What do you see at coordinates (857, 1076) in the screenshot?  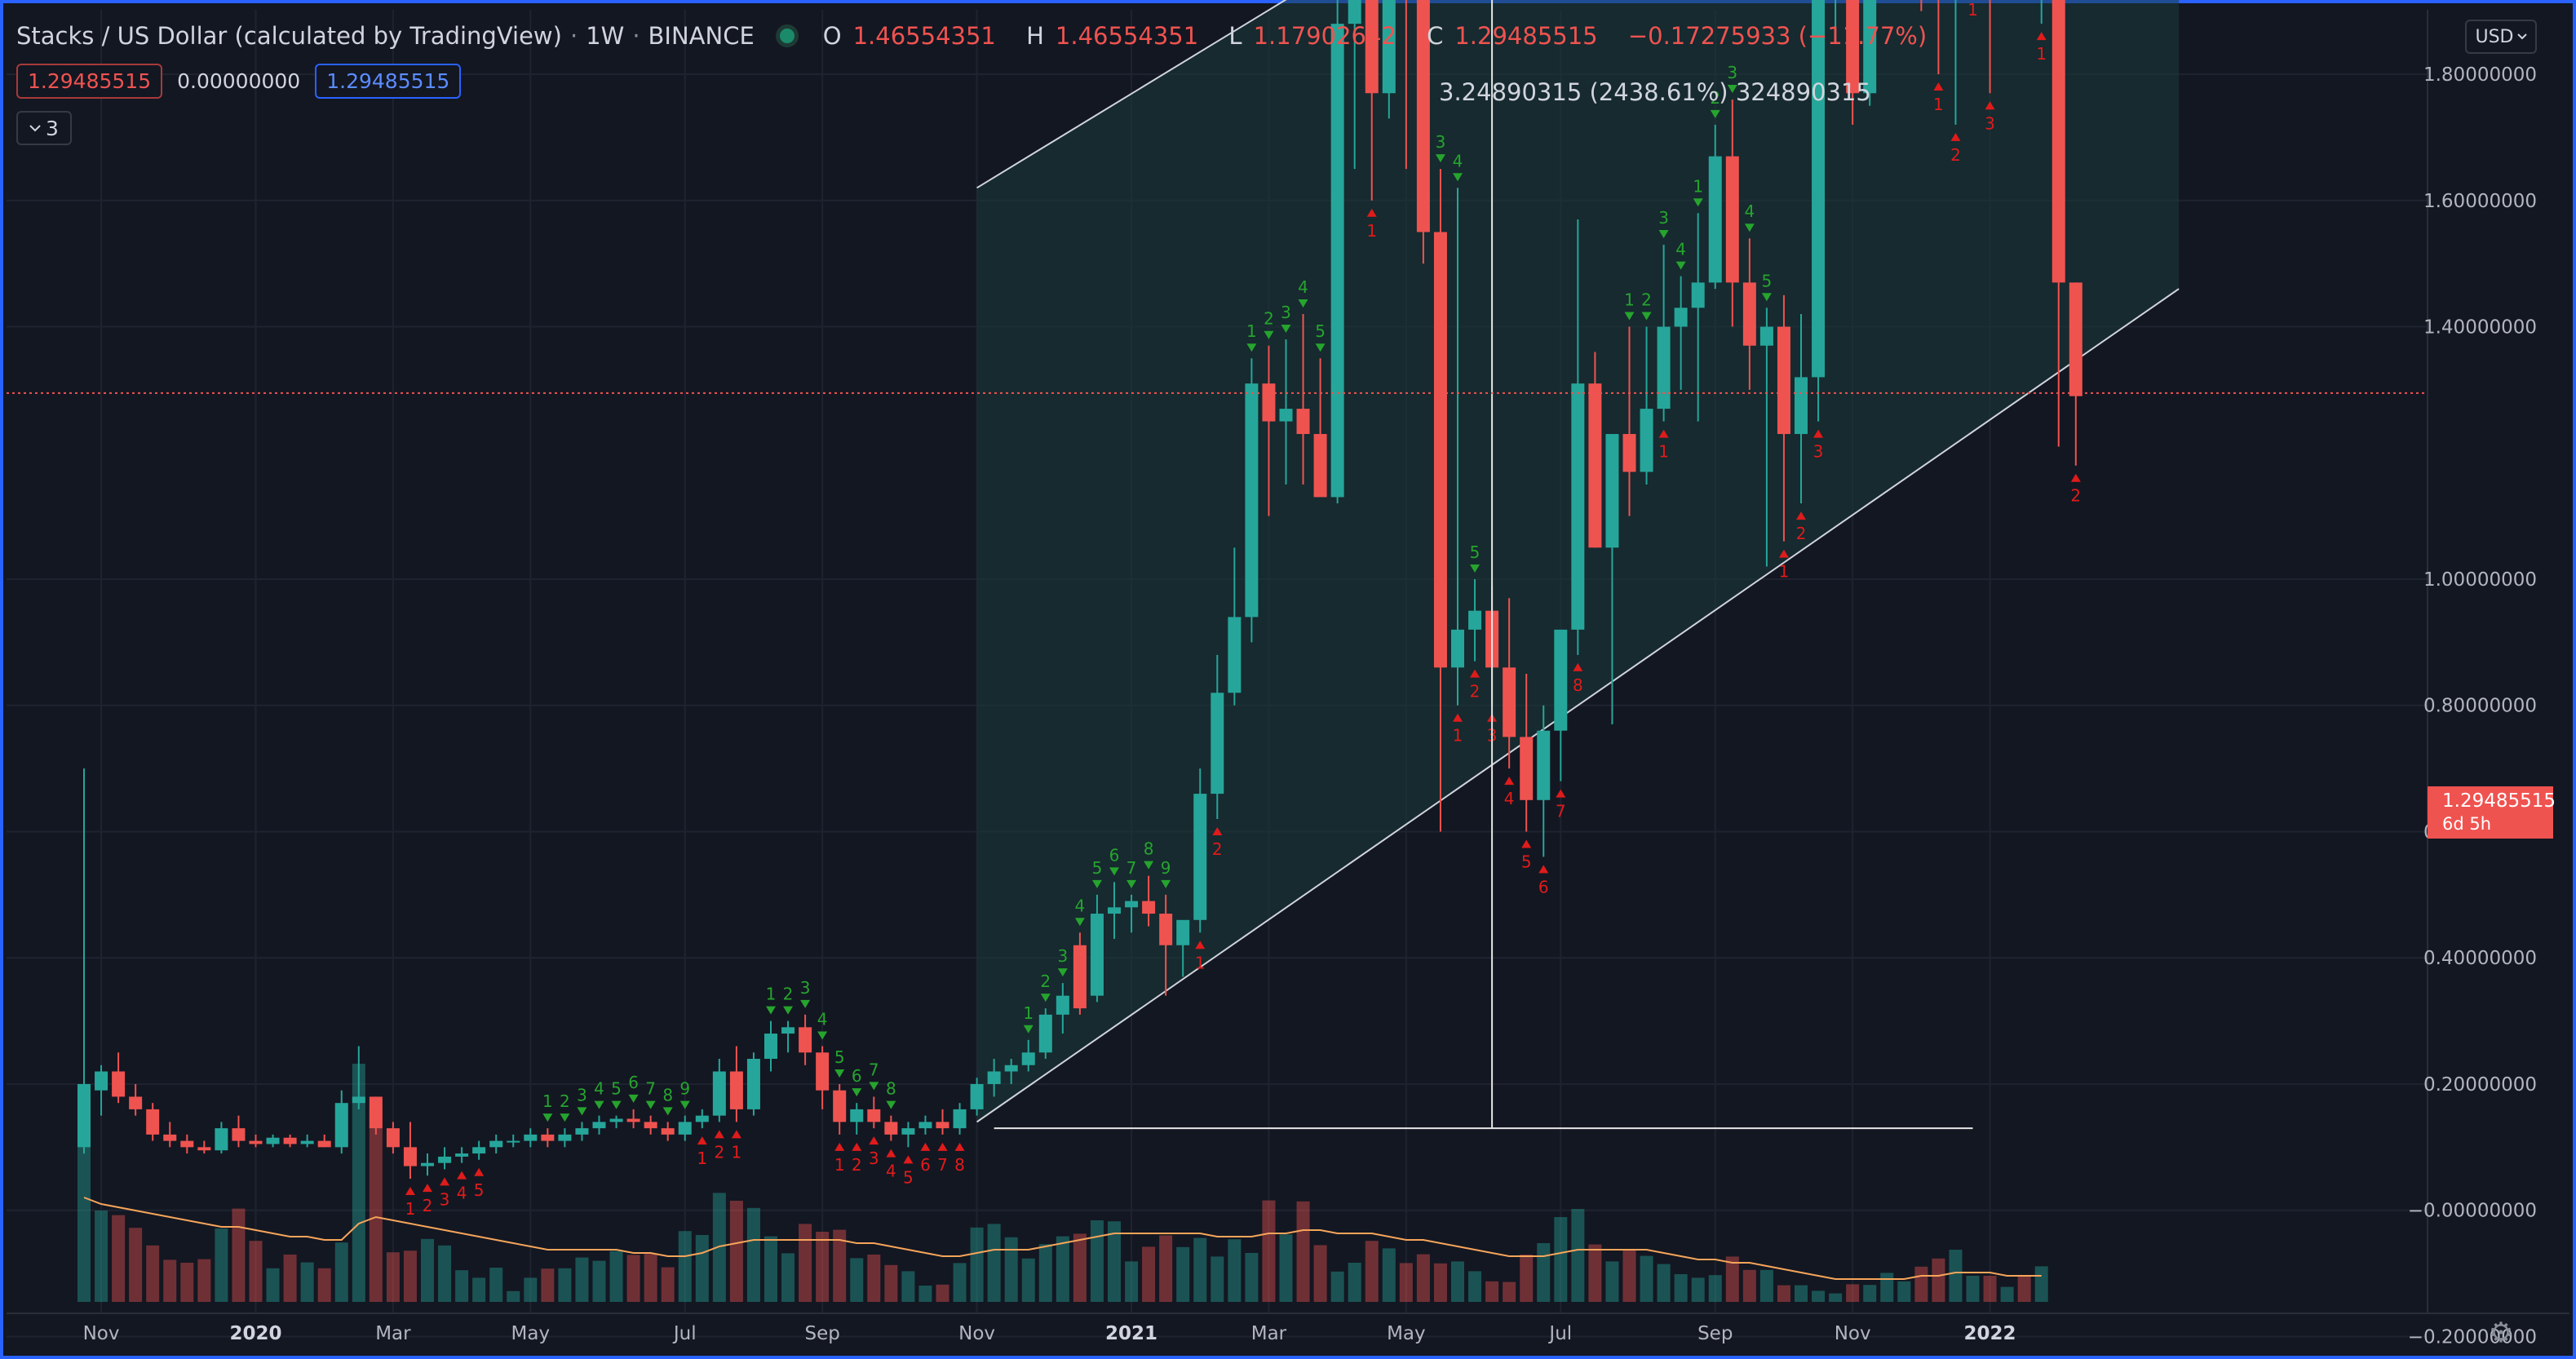 I see `setup-up-count: 6` at bounding box center [857, 1076].